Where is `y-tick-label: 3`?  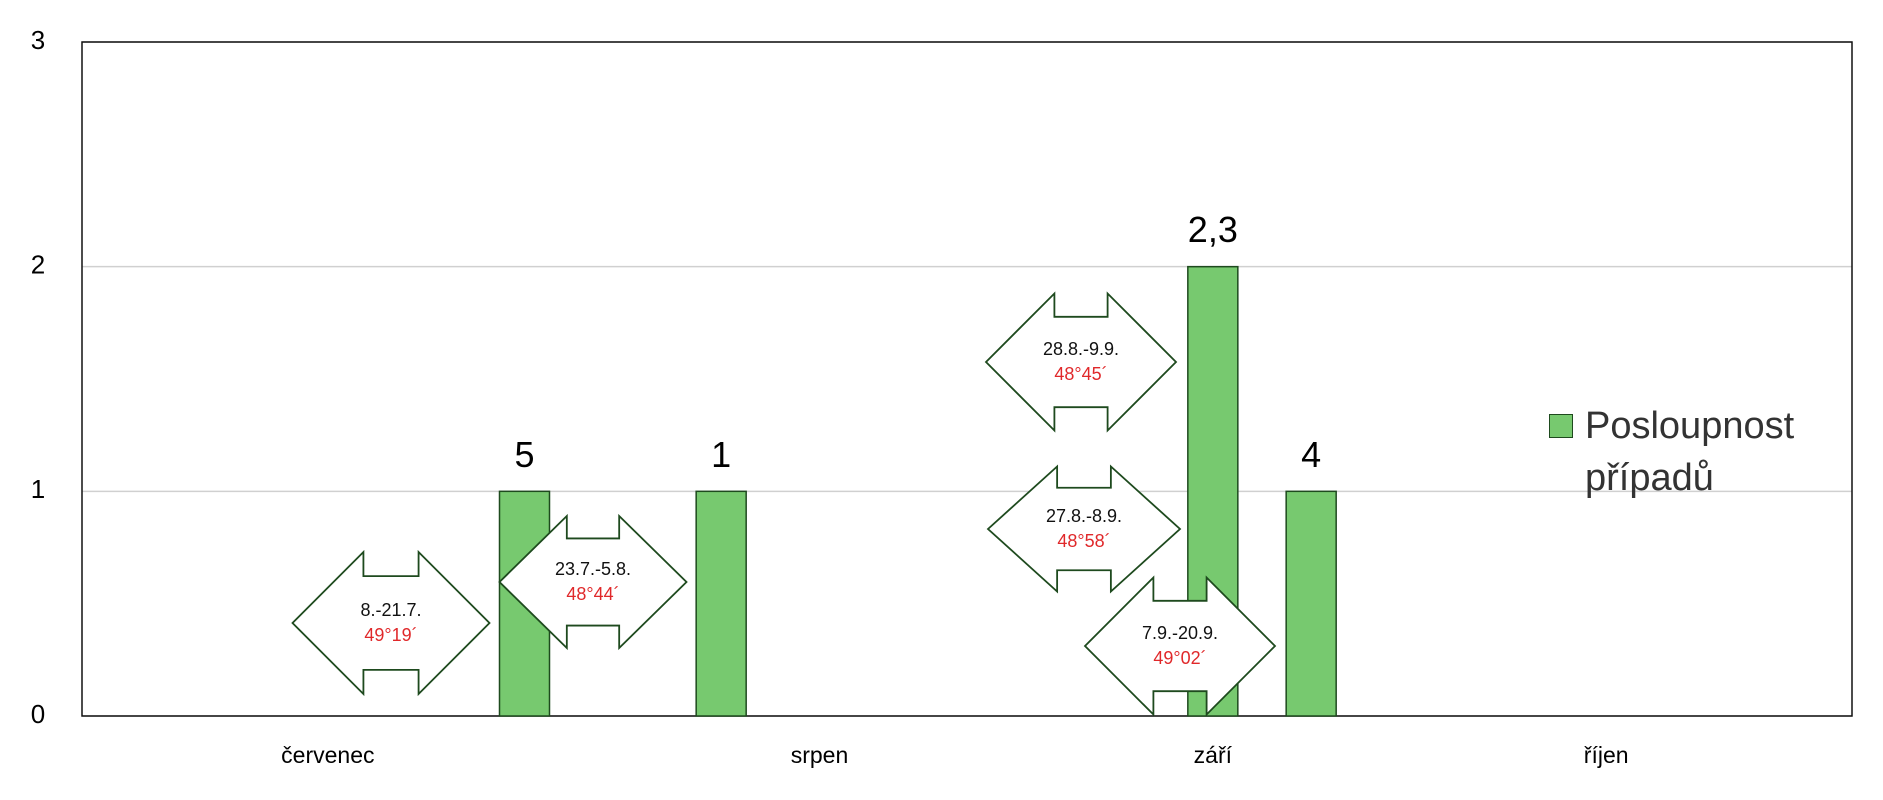
y-tick-label: 3 is located at coordinates (38, 40).